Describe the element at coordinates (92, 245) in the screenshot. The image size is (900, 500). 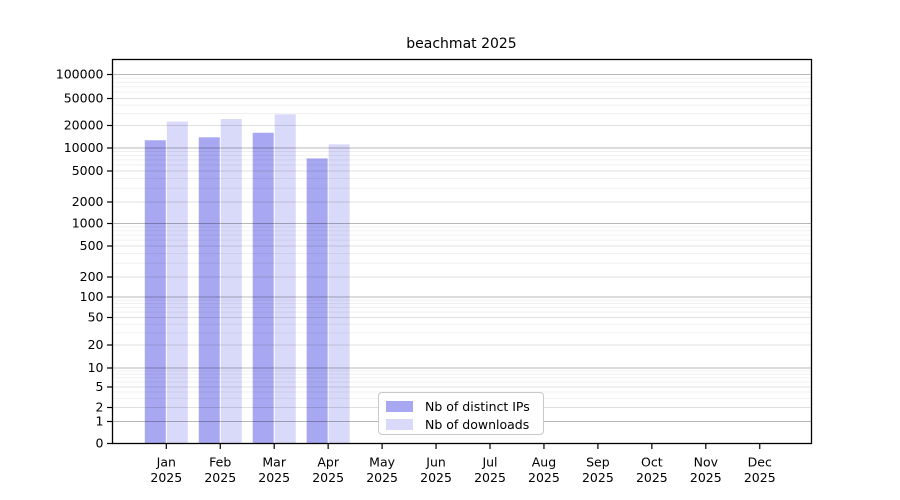
I see `y-tick-label: 500` at that location.